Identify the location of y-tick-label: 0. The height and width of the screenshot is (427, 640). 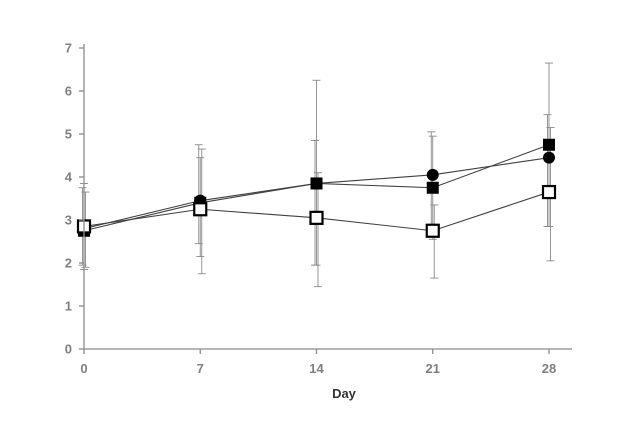
(68, 349).